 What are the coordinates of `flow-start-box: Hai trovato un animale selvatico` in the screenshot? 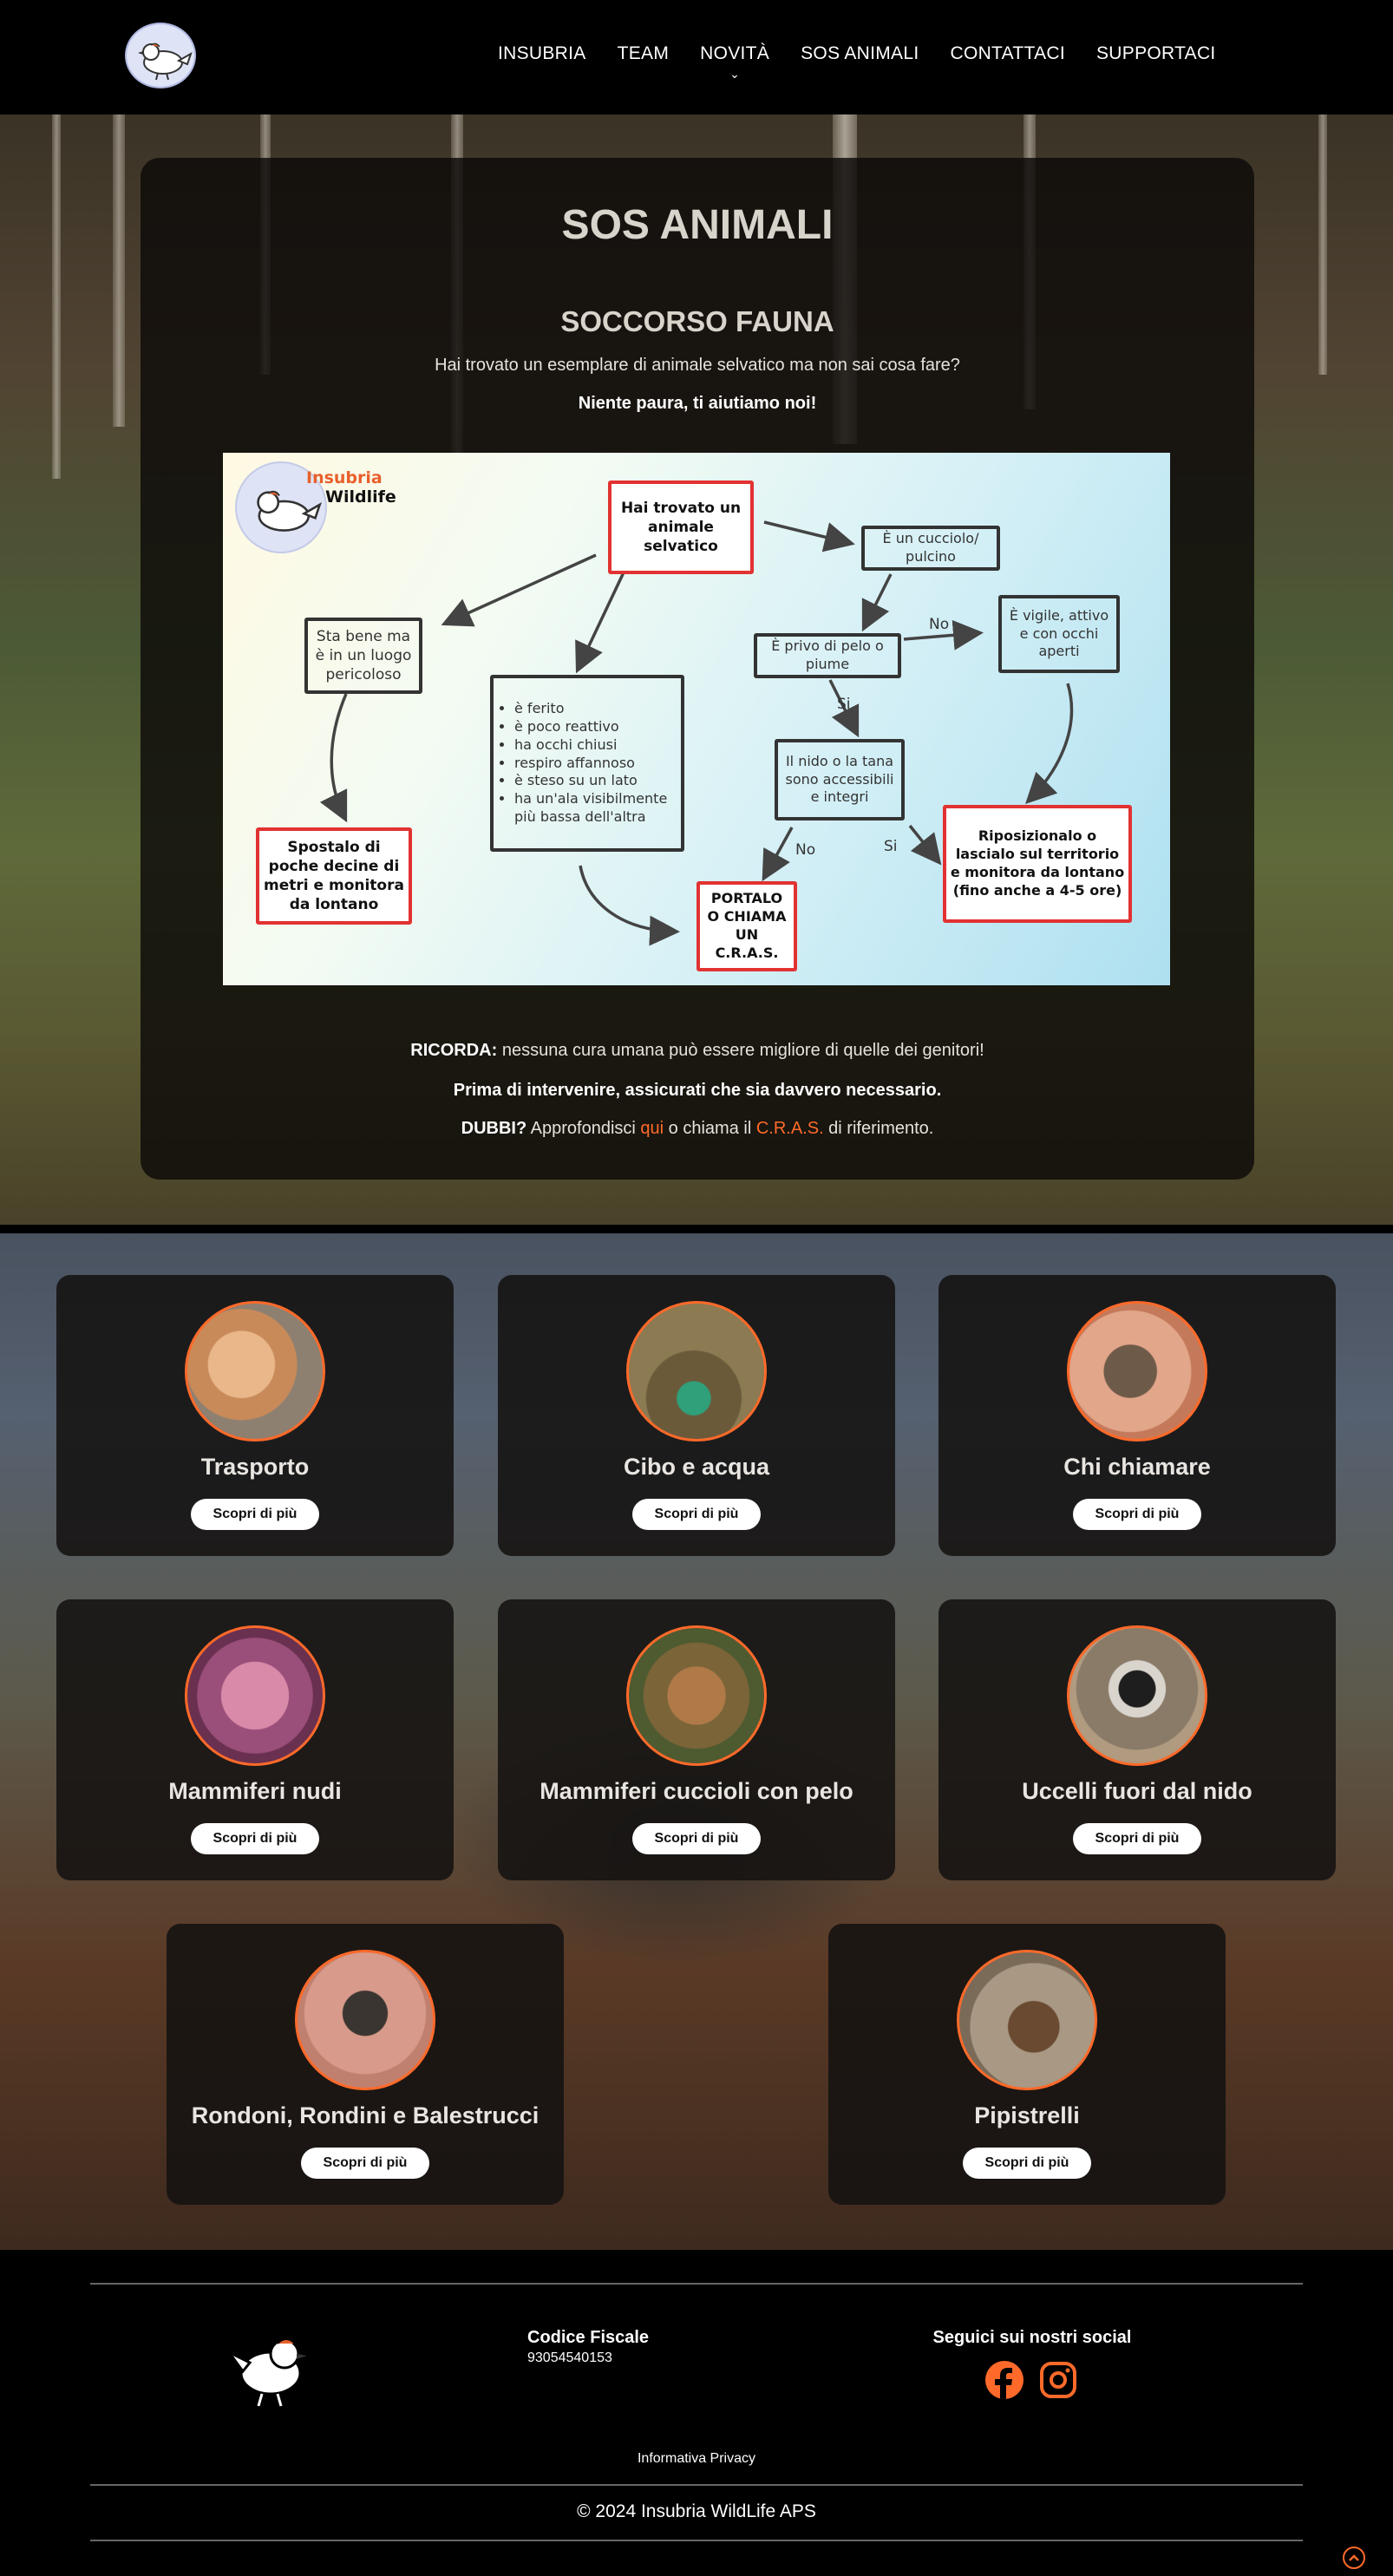 It's located at (681, 527).